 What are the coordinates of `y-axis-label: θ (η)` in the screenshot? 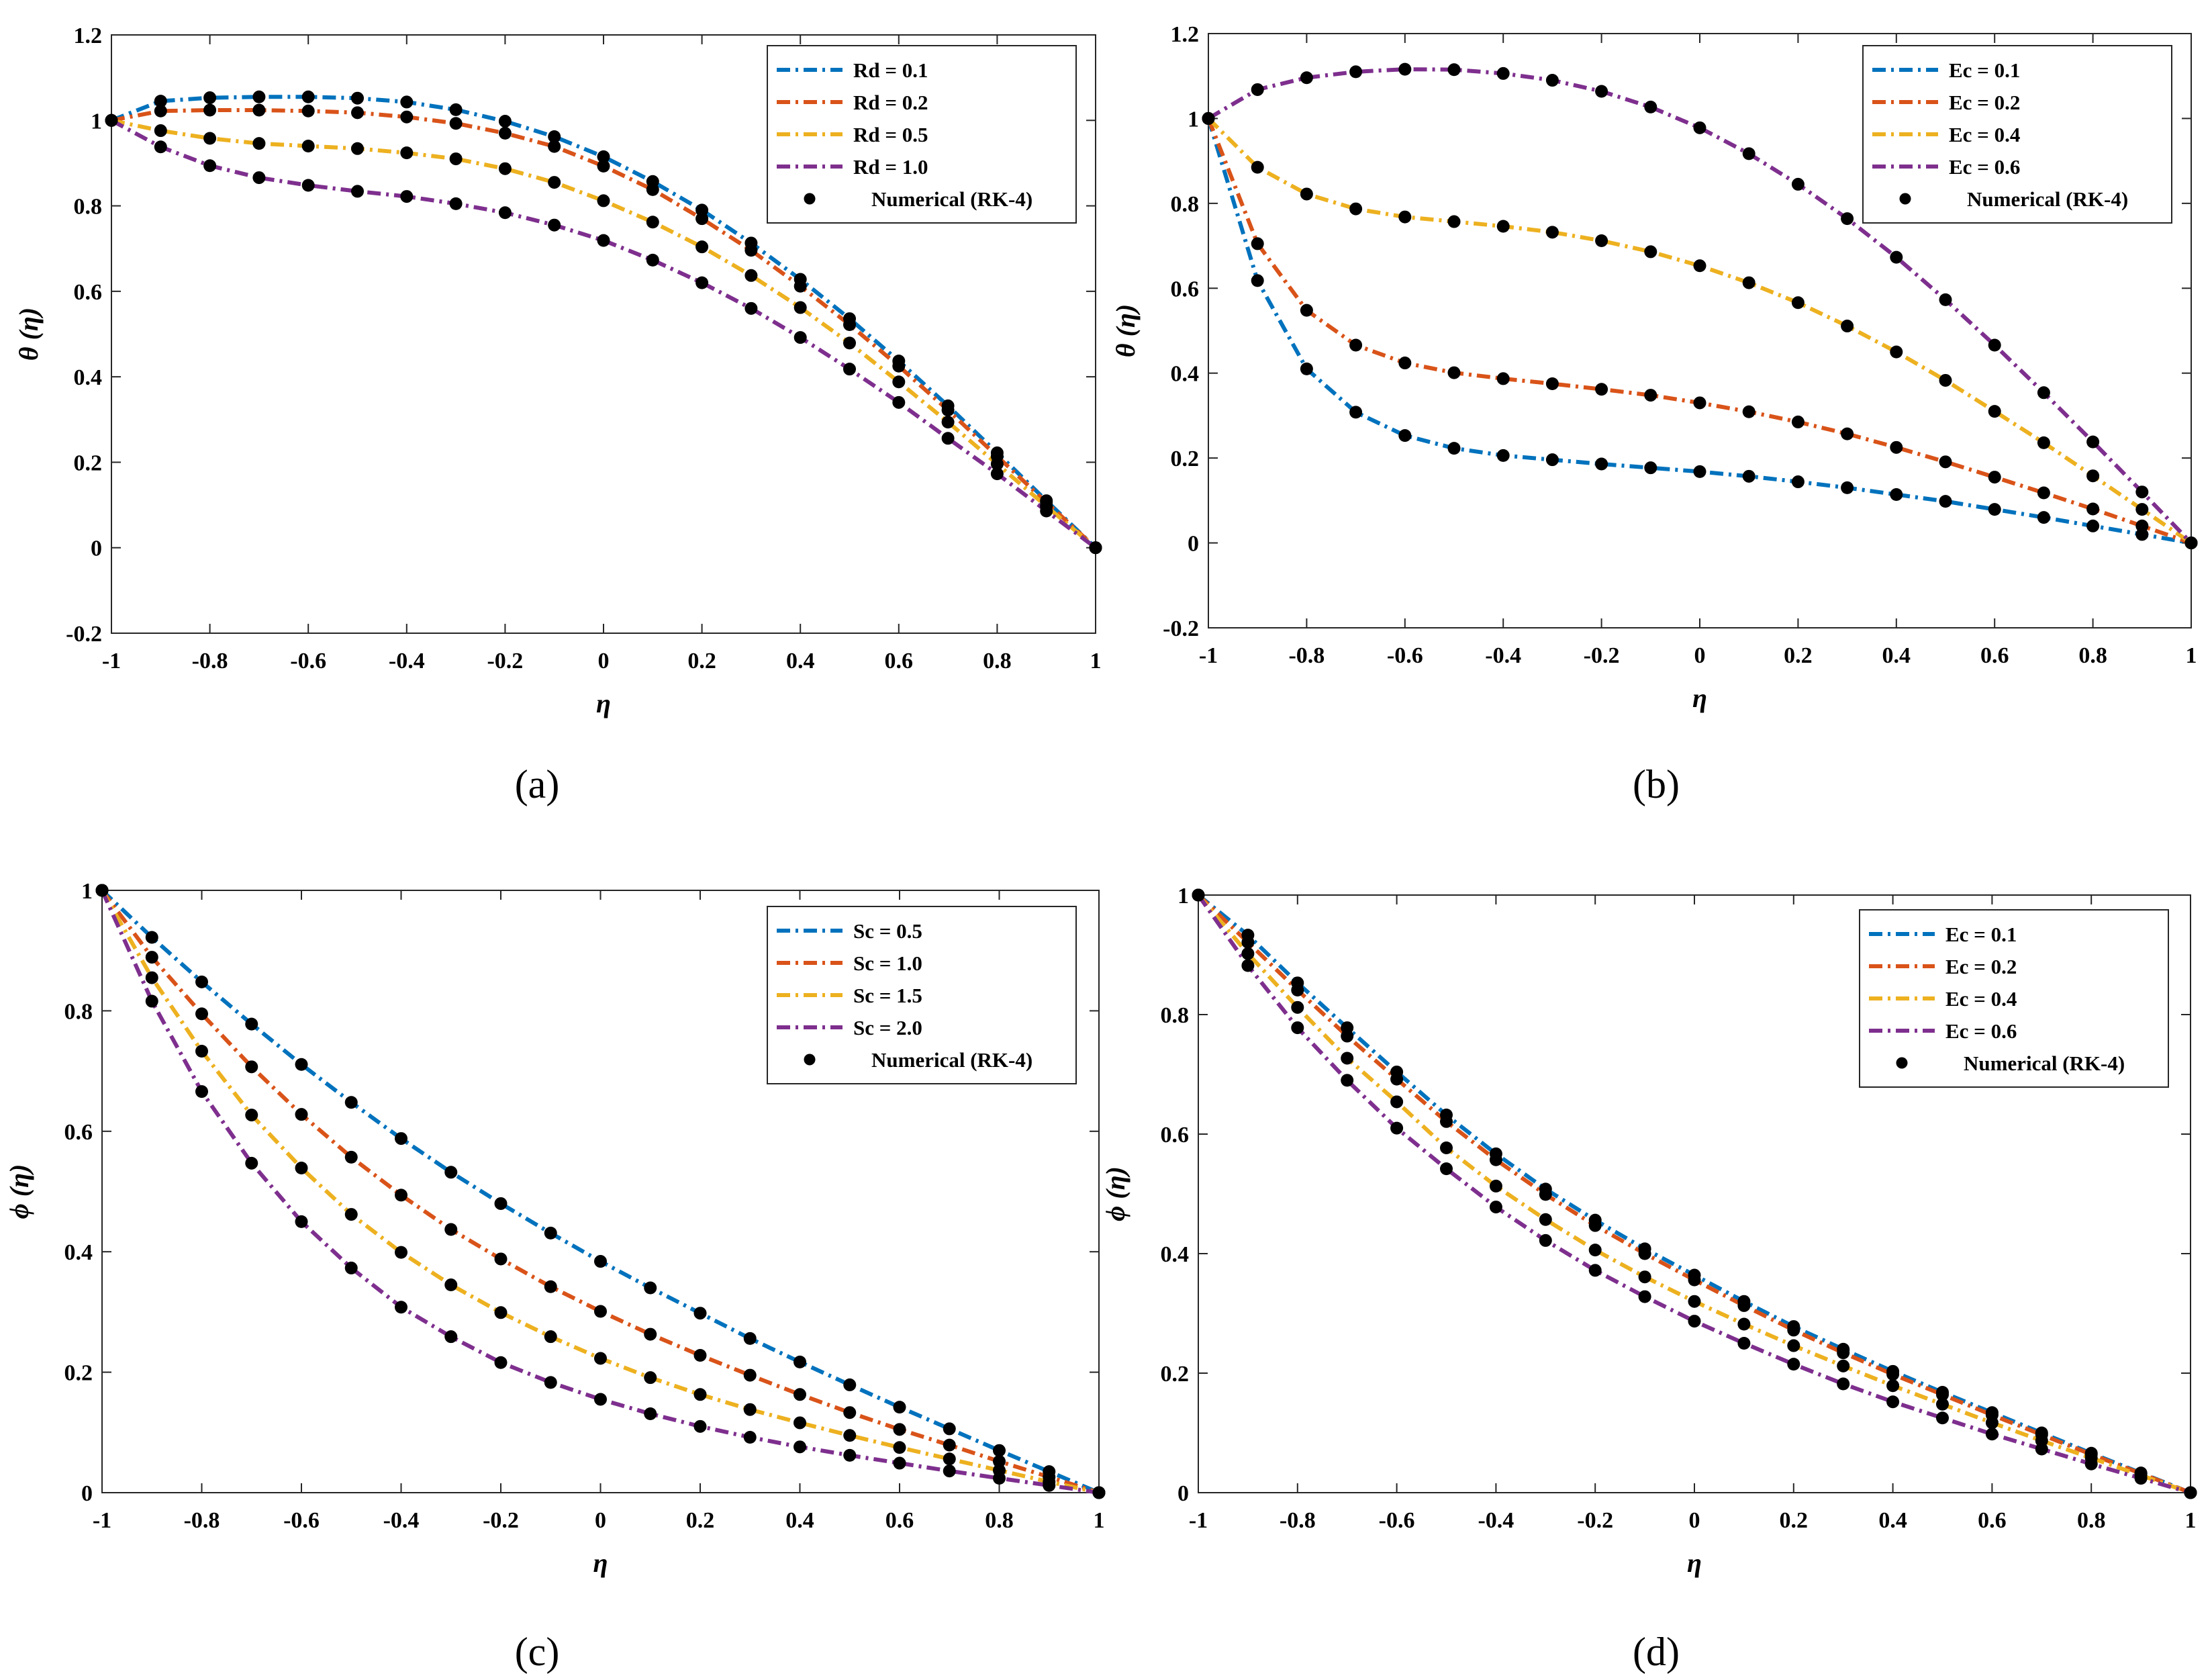 It's located at (1125, 331).